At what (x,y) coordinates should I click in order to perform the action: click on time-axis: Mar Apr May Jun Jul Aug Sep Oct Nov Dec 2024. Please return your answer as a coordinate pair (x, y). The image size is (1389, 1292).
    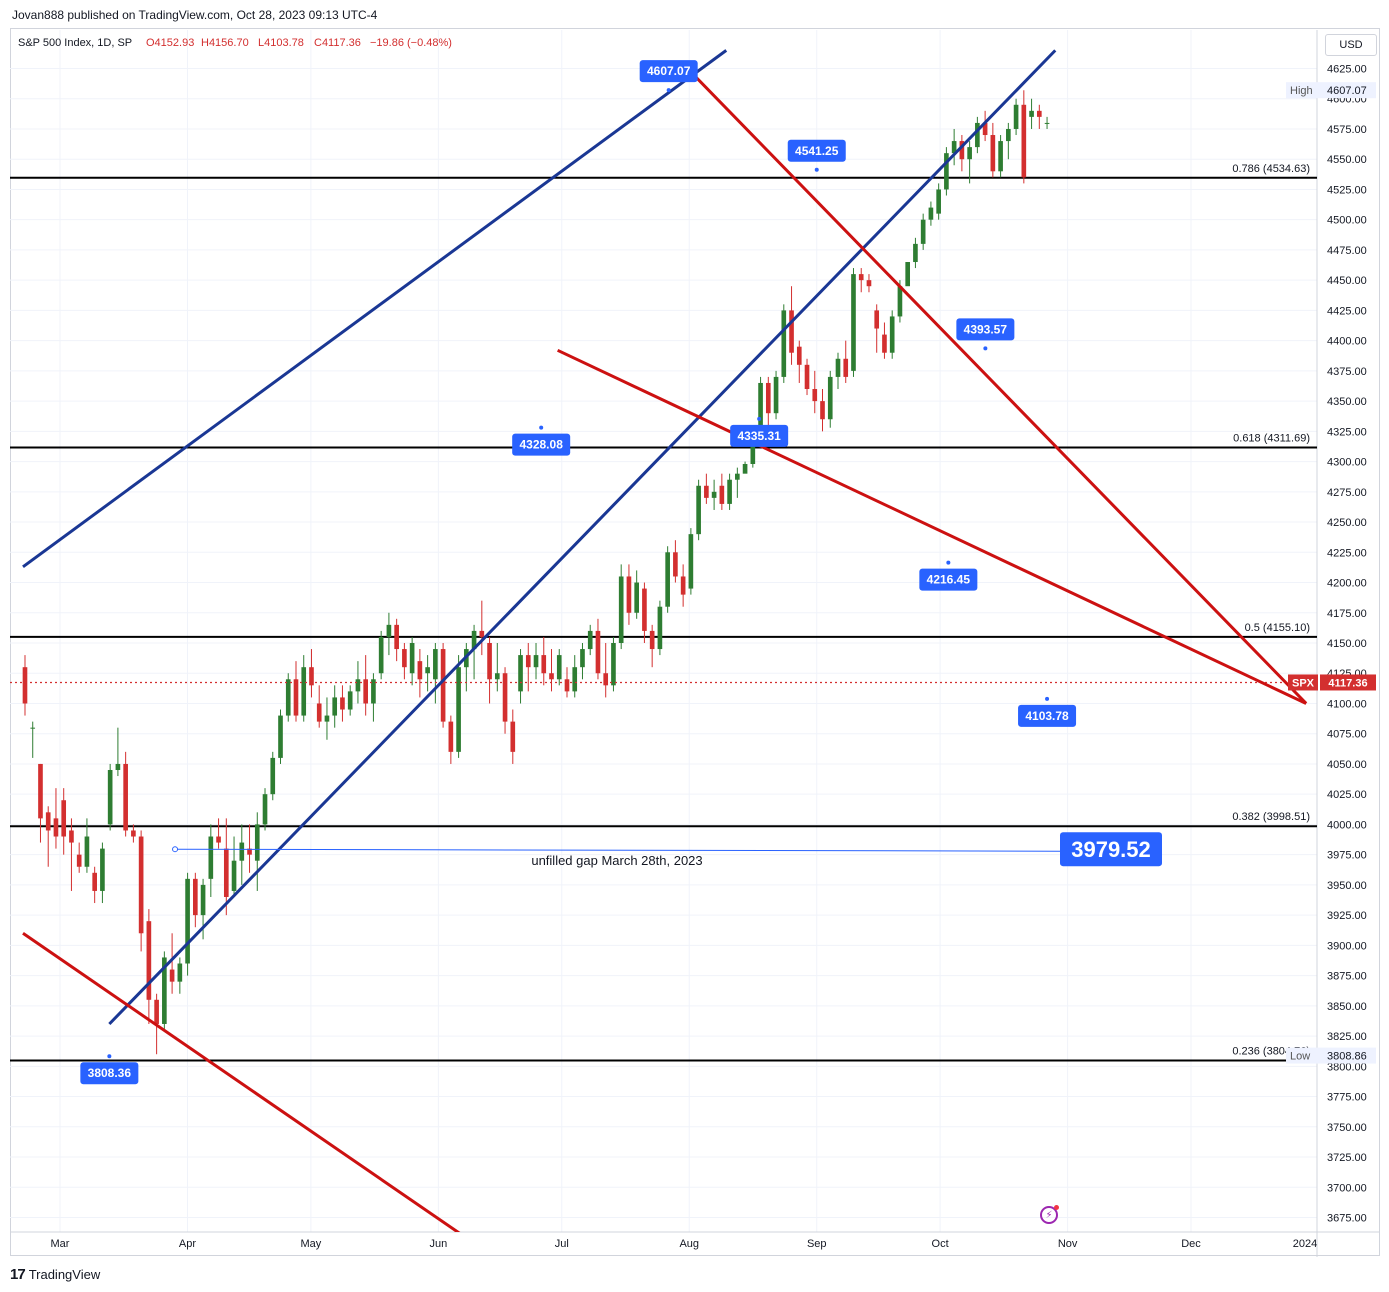
    Looking at the image, I should click on (684, 1244).